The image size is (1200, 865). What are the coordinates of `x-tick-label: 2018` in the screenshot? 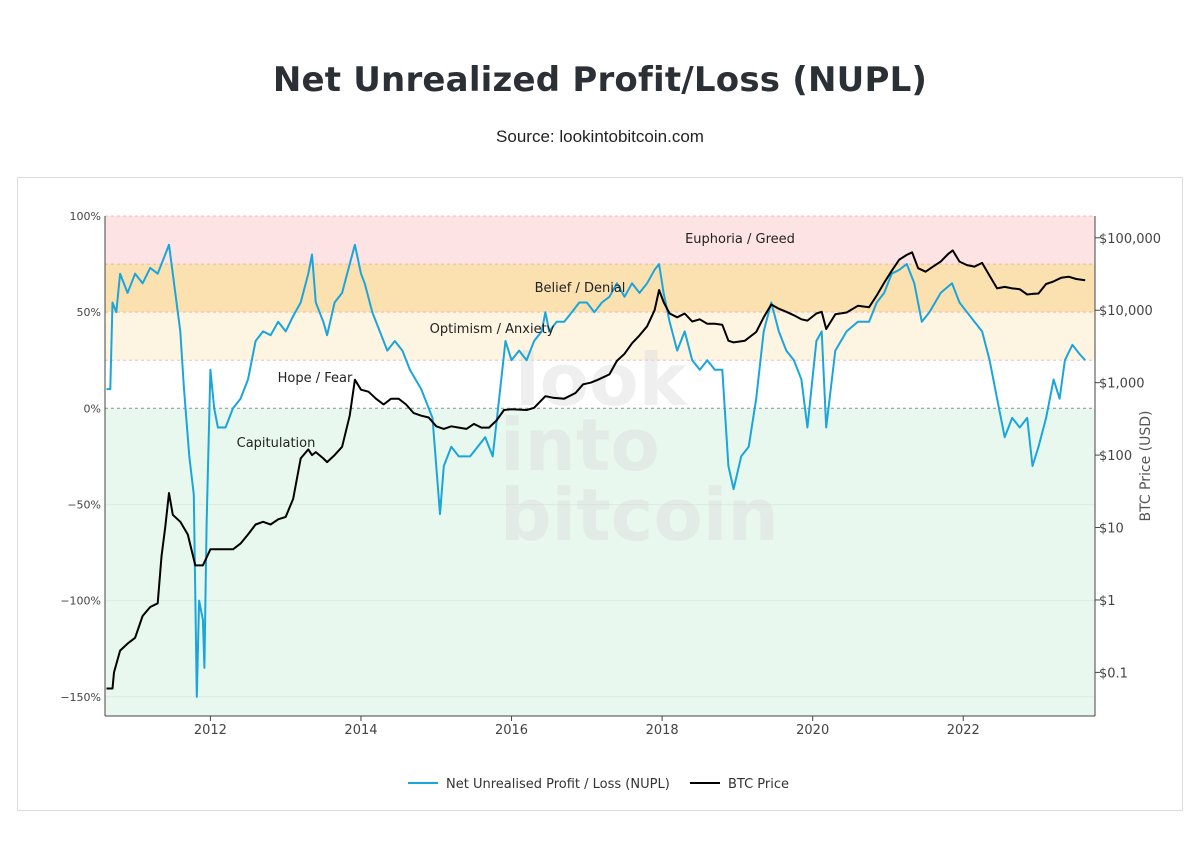 It's located at (662, 730).